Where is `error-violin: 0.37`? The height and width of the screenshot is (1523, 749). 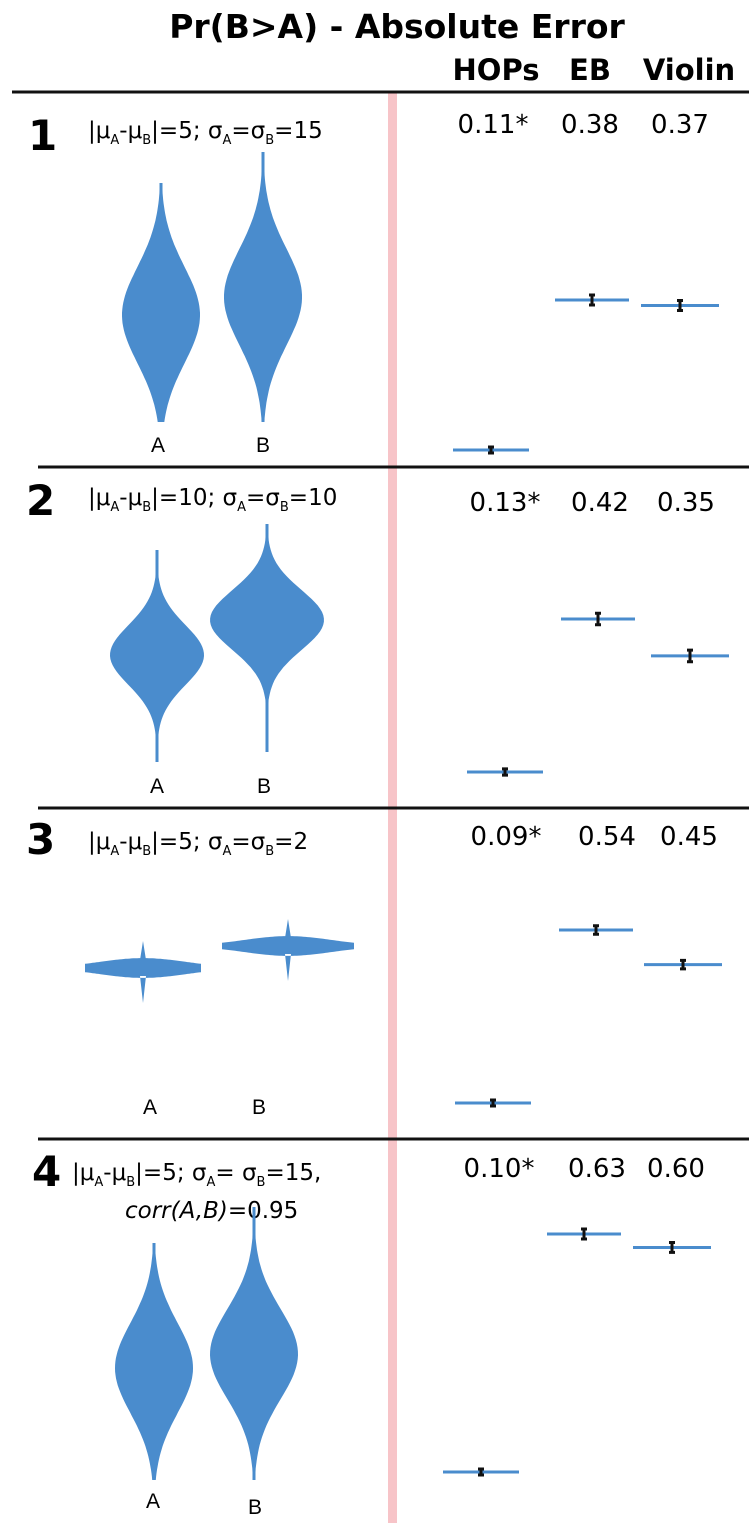 error-violin: 0.37 is located at coordinates (680, 125).